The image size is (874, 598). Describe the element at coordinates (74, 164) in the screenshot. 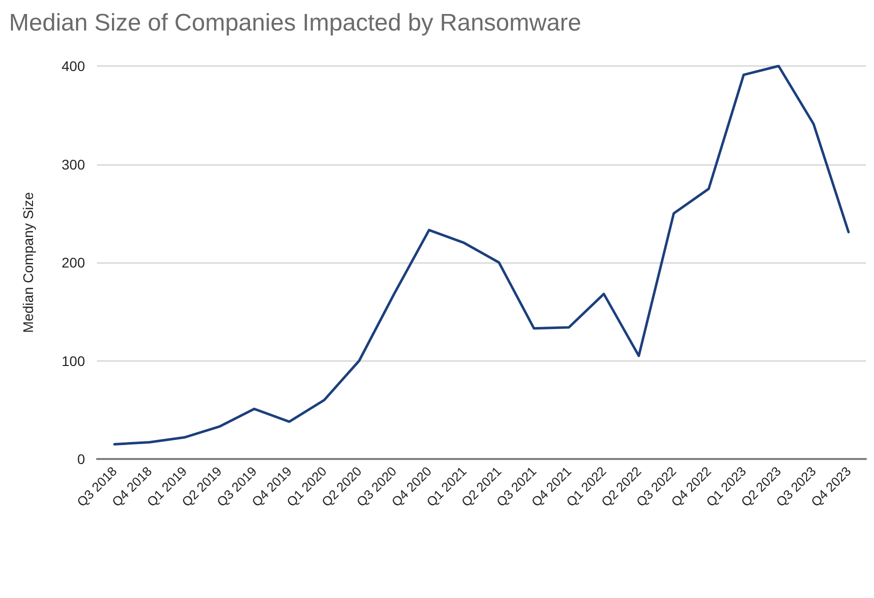

I see `y-tick-label: 300` at that location.